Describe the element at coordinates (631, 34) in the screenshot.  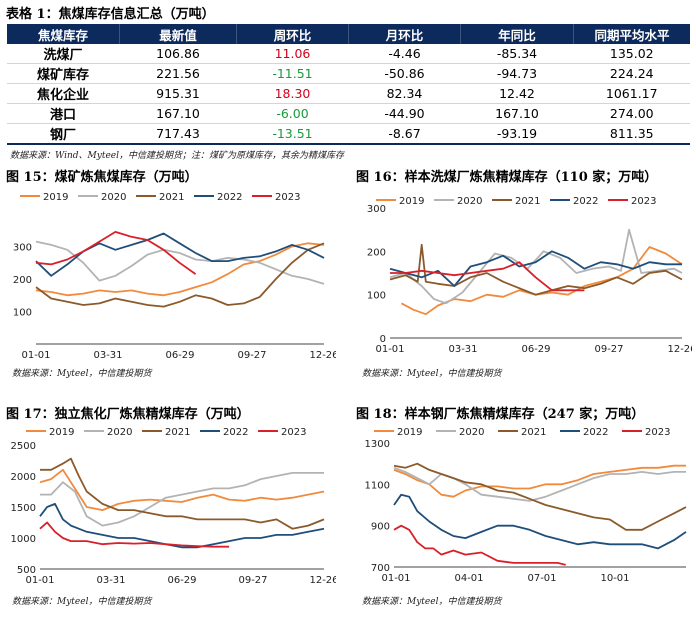
I see `header-cell: 同期平均水平` at that location.